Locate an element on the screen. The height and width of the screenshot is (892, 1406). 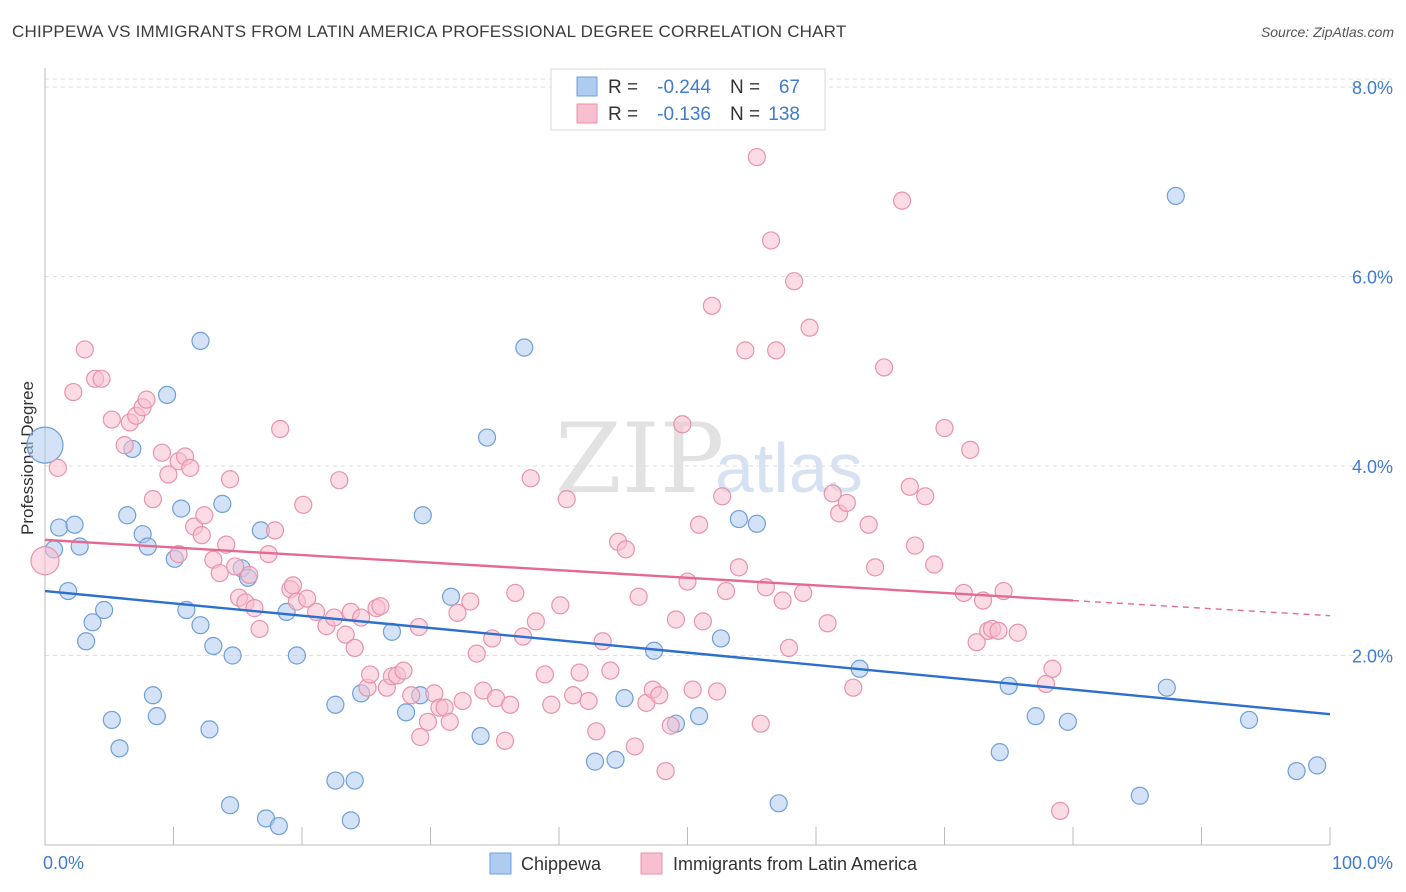
legend-n-label-2: N = is located at coordinates (745, 114).